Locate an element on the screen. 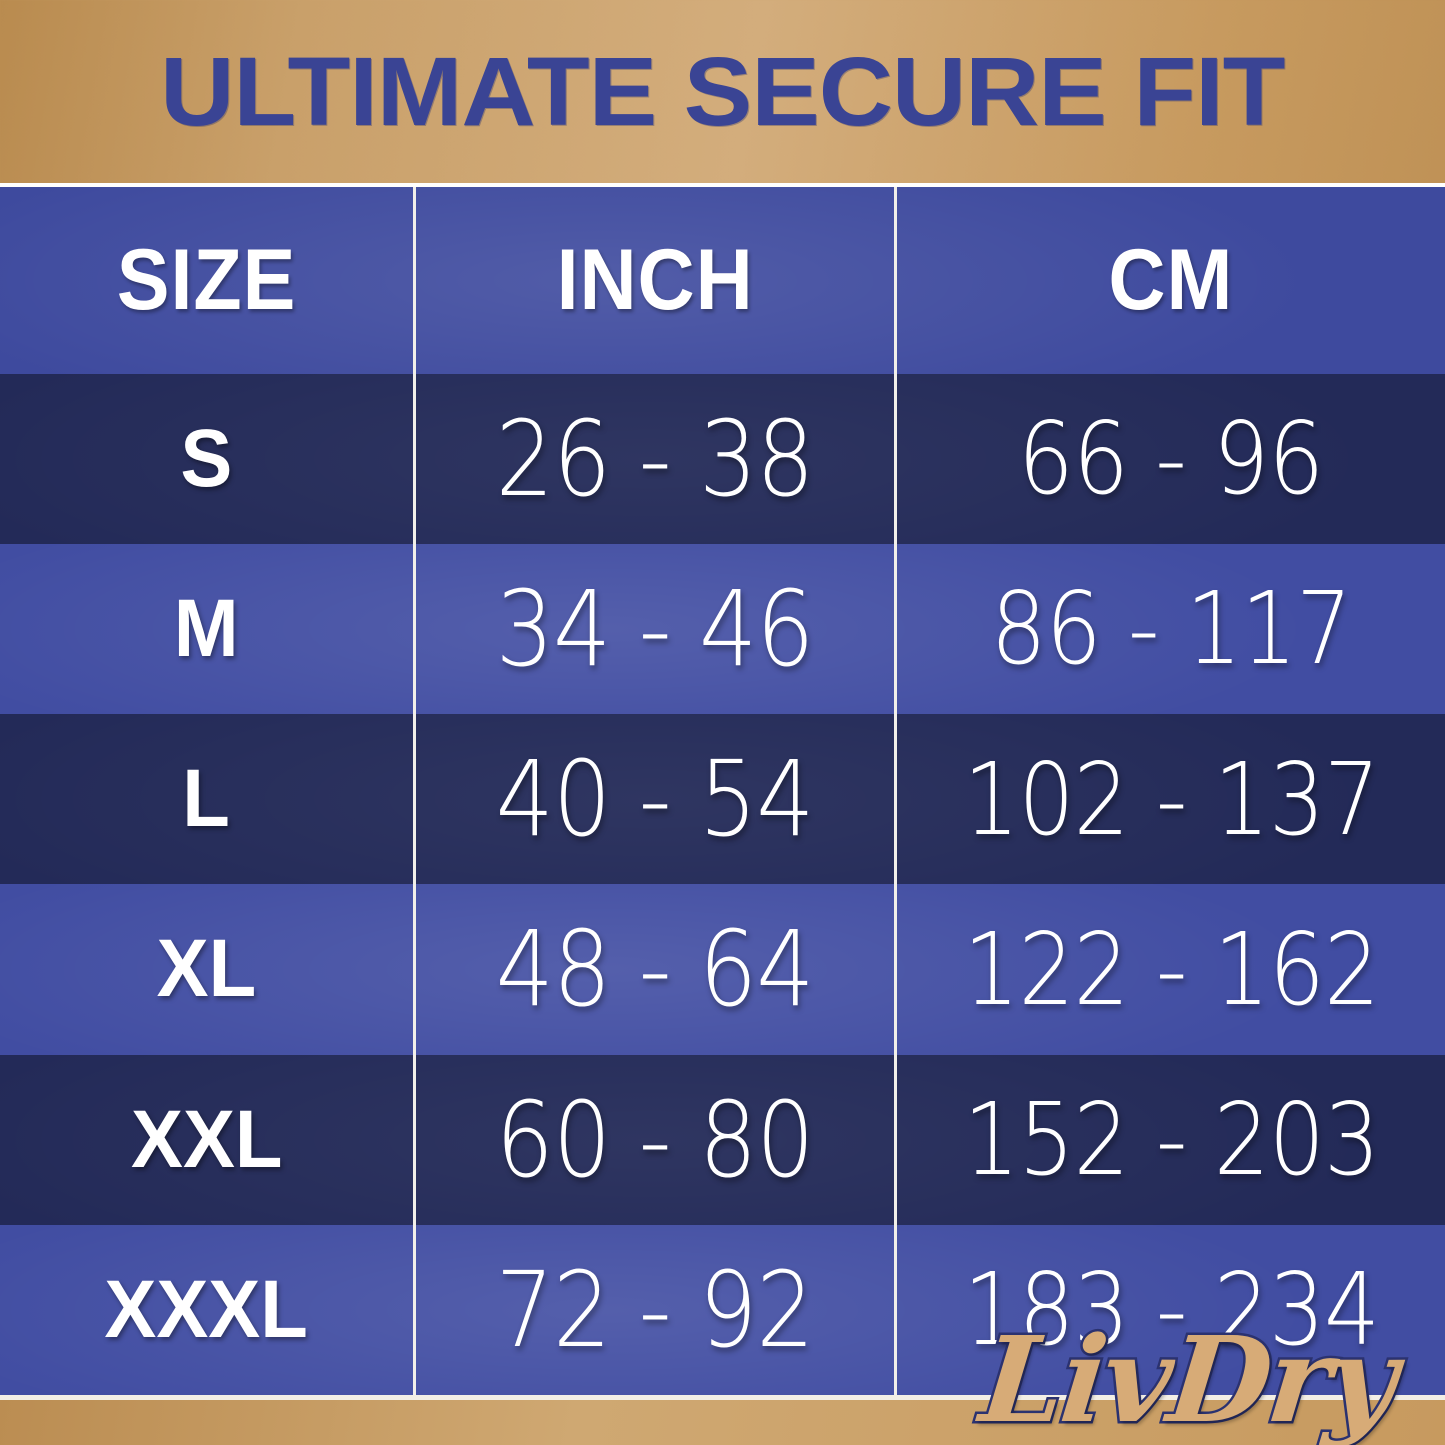 This screenshot has width=1445, height=1445. cm-value: 102 - 137 is located at coordinates (1171, 799).